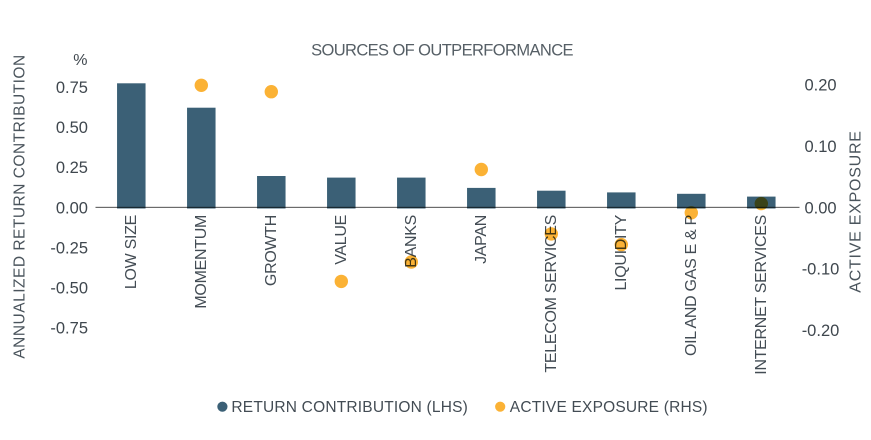  What do you see at coordinates (820, 86) in the screenshot?
I see `svg-text: 0.20` at bounding box center [820, 86].